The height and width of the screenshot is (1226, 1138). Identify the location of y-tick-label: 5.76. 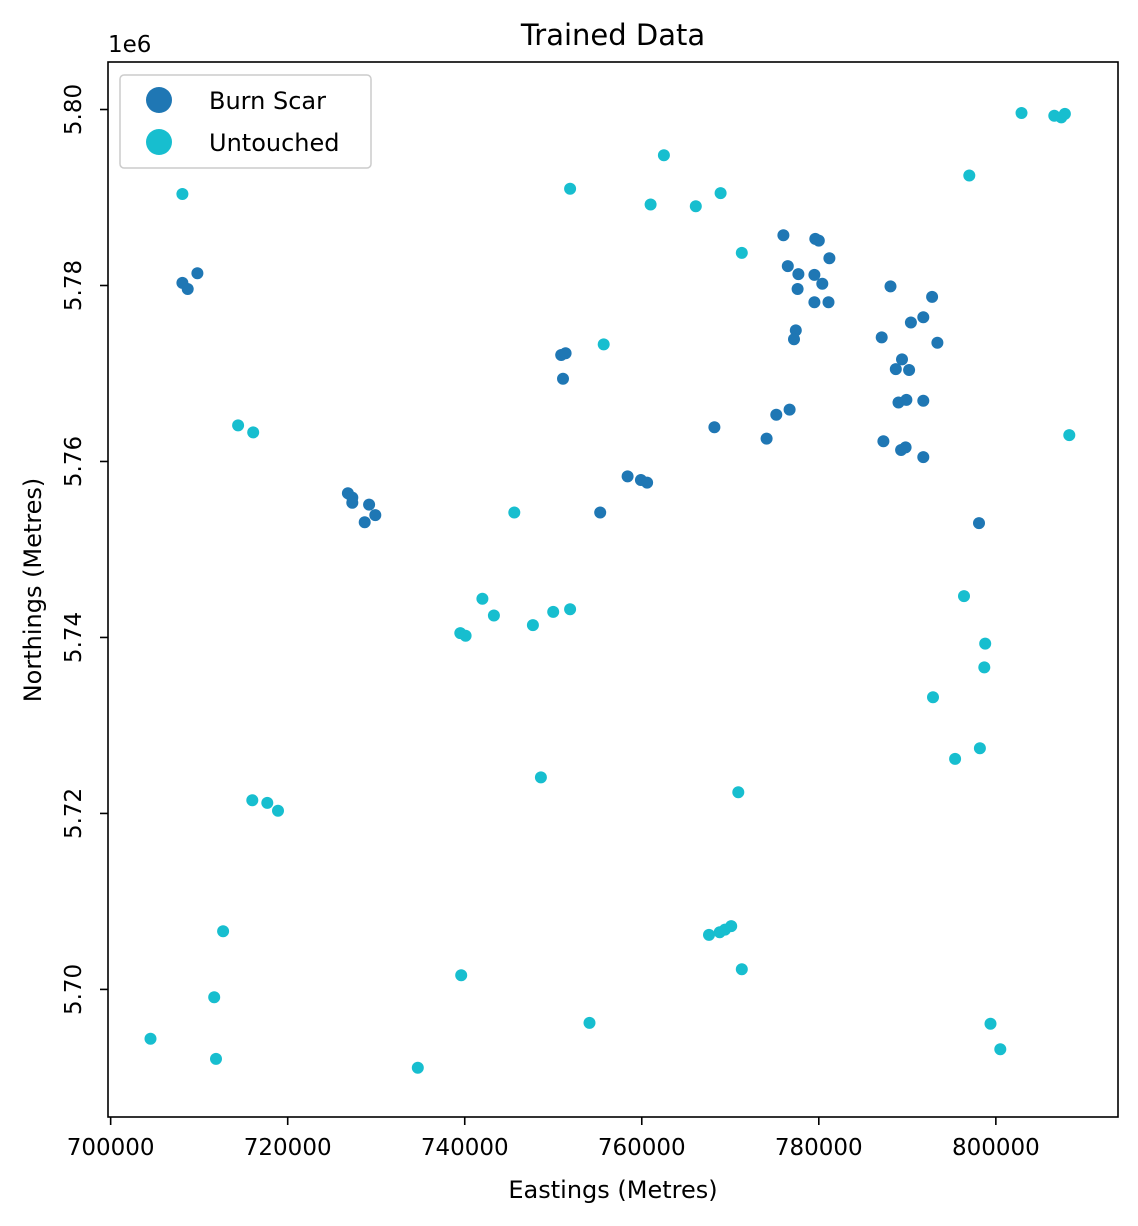
(74, 461).